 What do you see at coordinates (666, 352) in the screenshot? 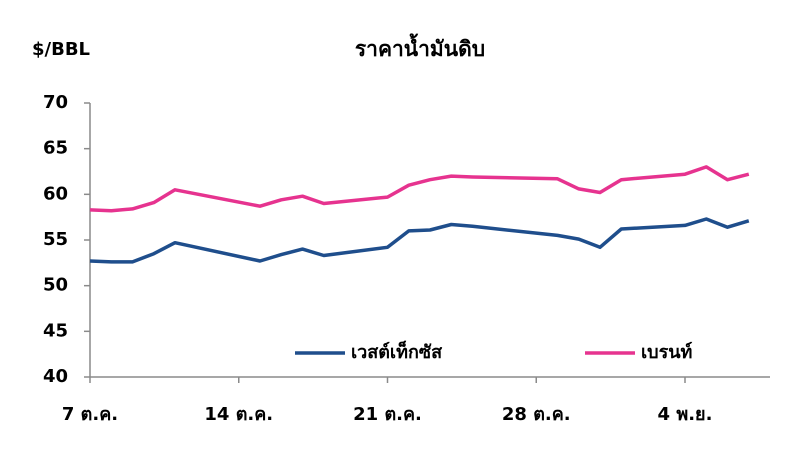
I see `legend-label: เบรนท์` at bounding box center [666, 352].